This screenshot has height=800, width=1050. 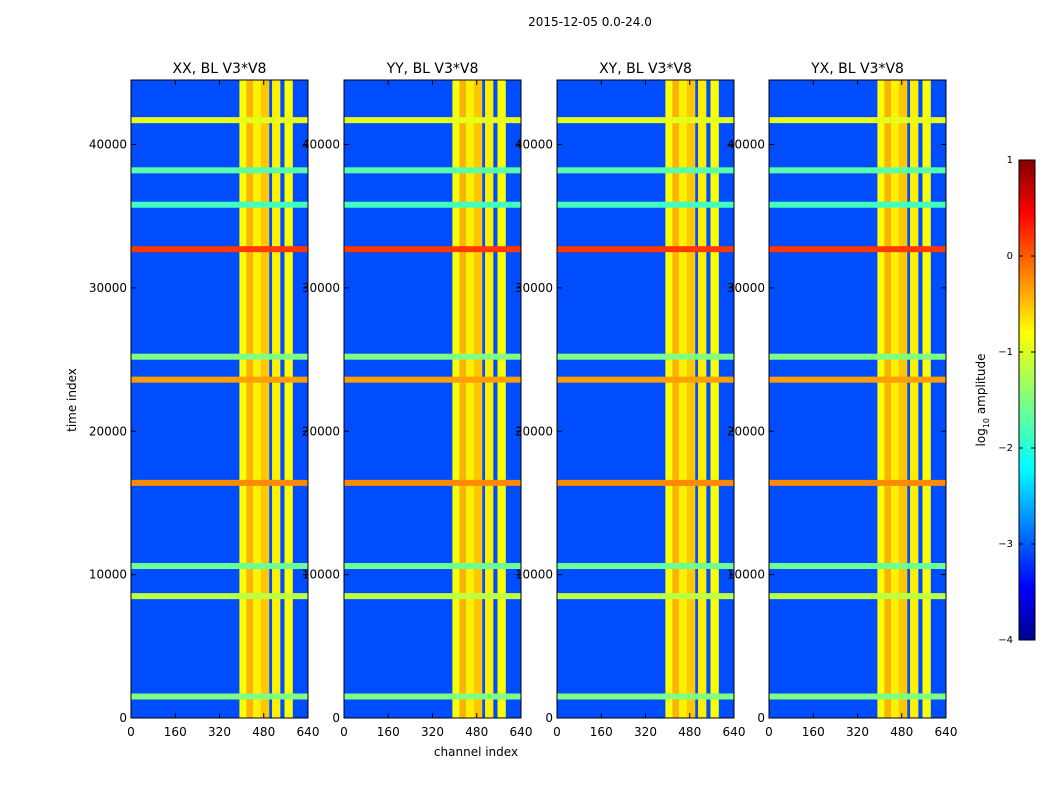 What do you see at coordinates (432, 69) in the screenshot?
I see `panel-title: YY, BL V3*V8` at bounding box center [432, 69].